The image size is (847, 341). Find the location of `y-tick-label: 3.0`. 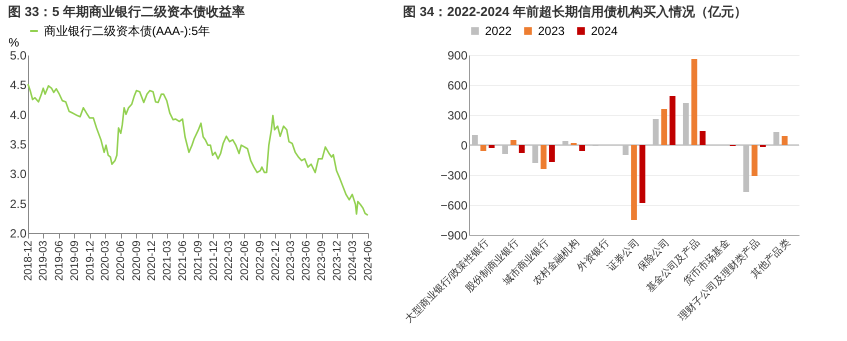

y-tick-label: 3.0 is located at coordinates (18, 174).